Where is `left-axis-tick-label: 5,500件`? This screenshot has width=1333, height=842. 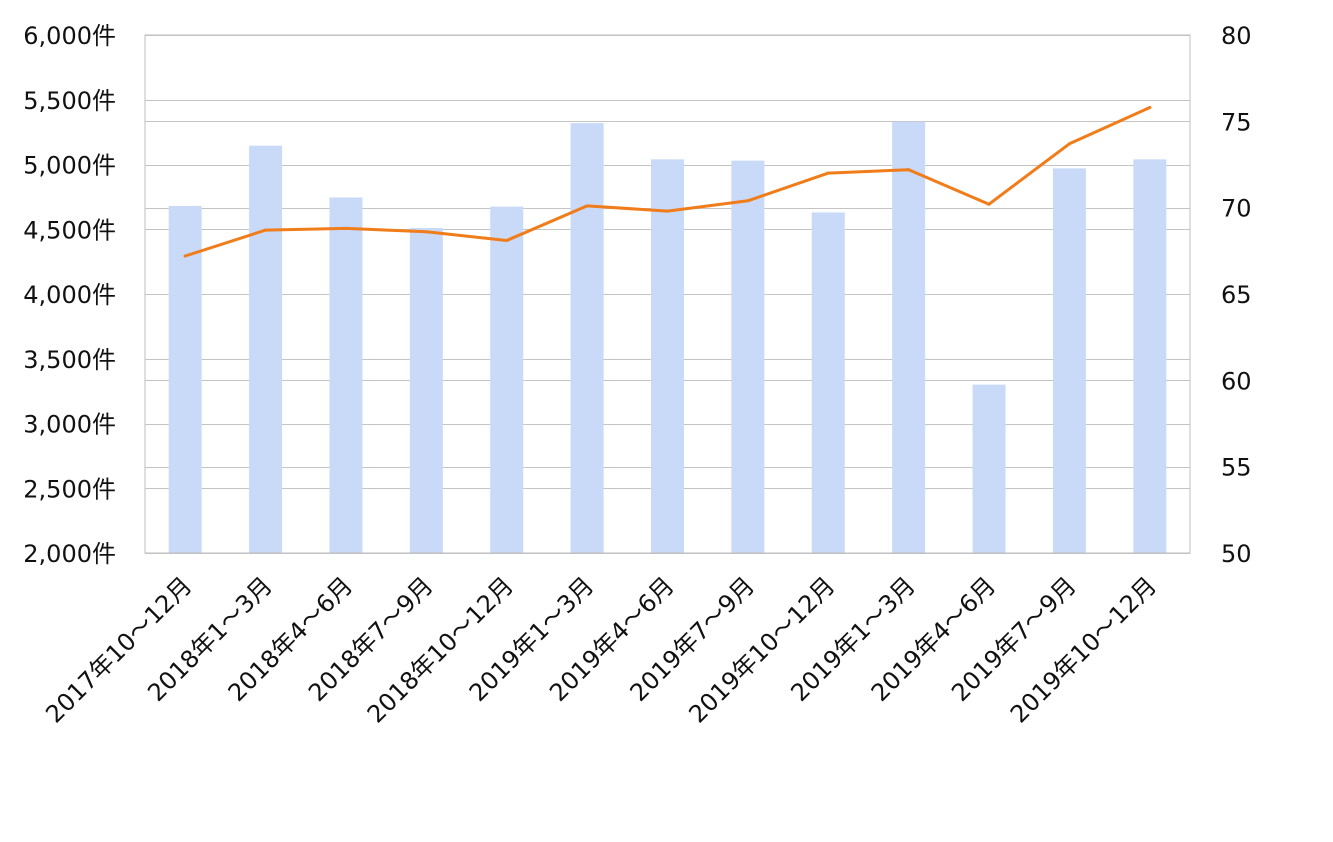
left-axis-tick-label: 5,500件 is located at coordinates (69, 101).